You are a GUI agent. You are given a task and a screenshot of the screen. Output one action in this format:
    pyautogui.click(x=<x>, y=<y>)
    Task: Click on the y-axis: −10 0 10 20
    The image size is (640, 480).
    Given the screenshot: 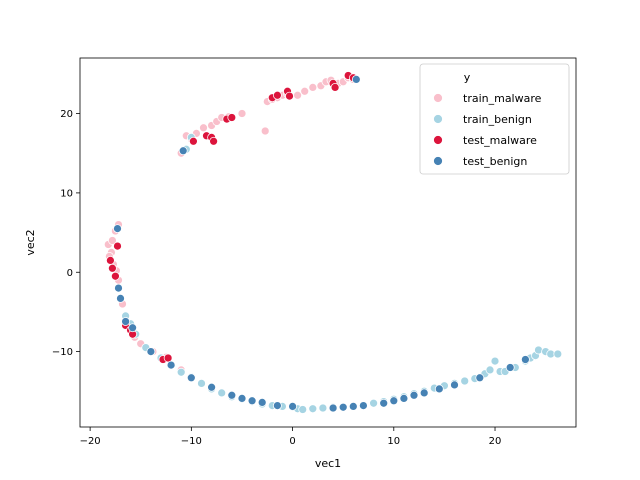 What is the action you would take?
    pyautogui.click(x=66, y=233)
    